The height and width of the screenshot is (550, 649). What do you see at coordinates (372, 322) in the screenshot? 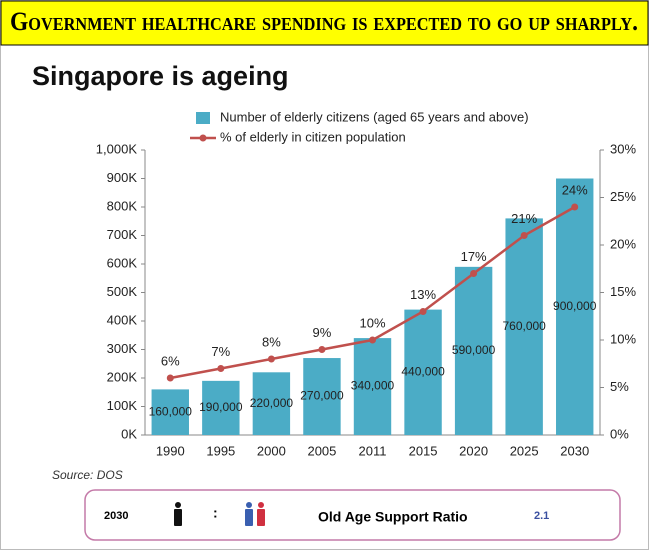
I see `line-value-label: 10%` at bounding box center [372, 322].